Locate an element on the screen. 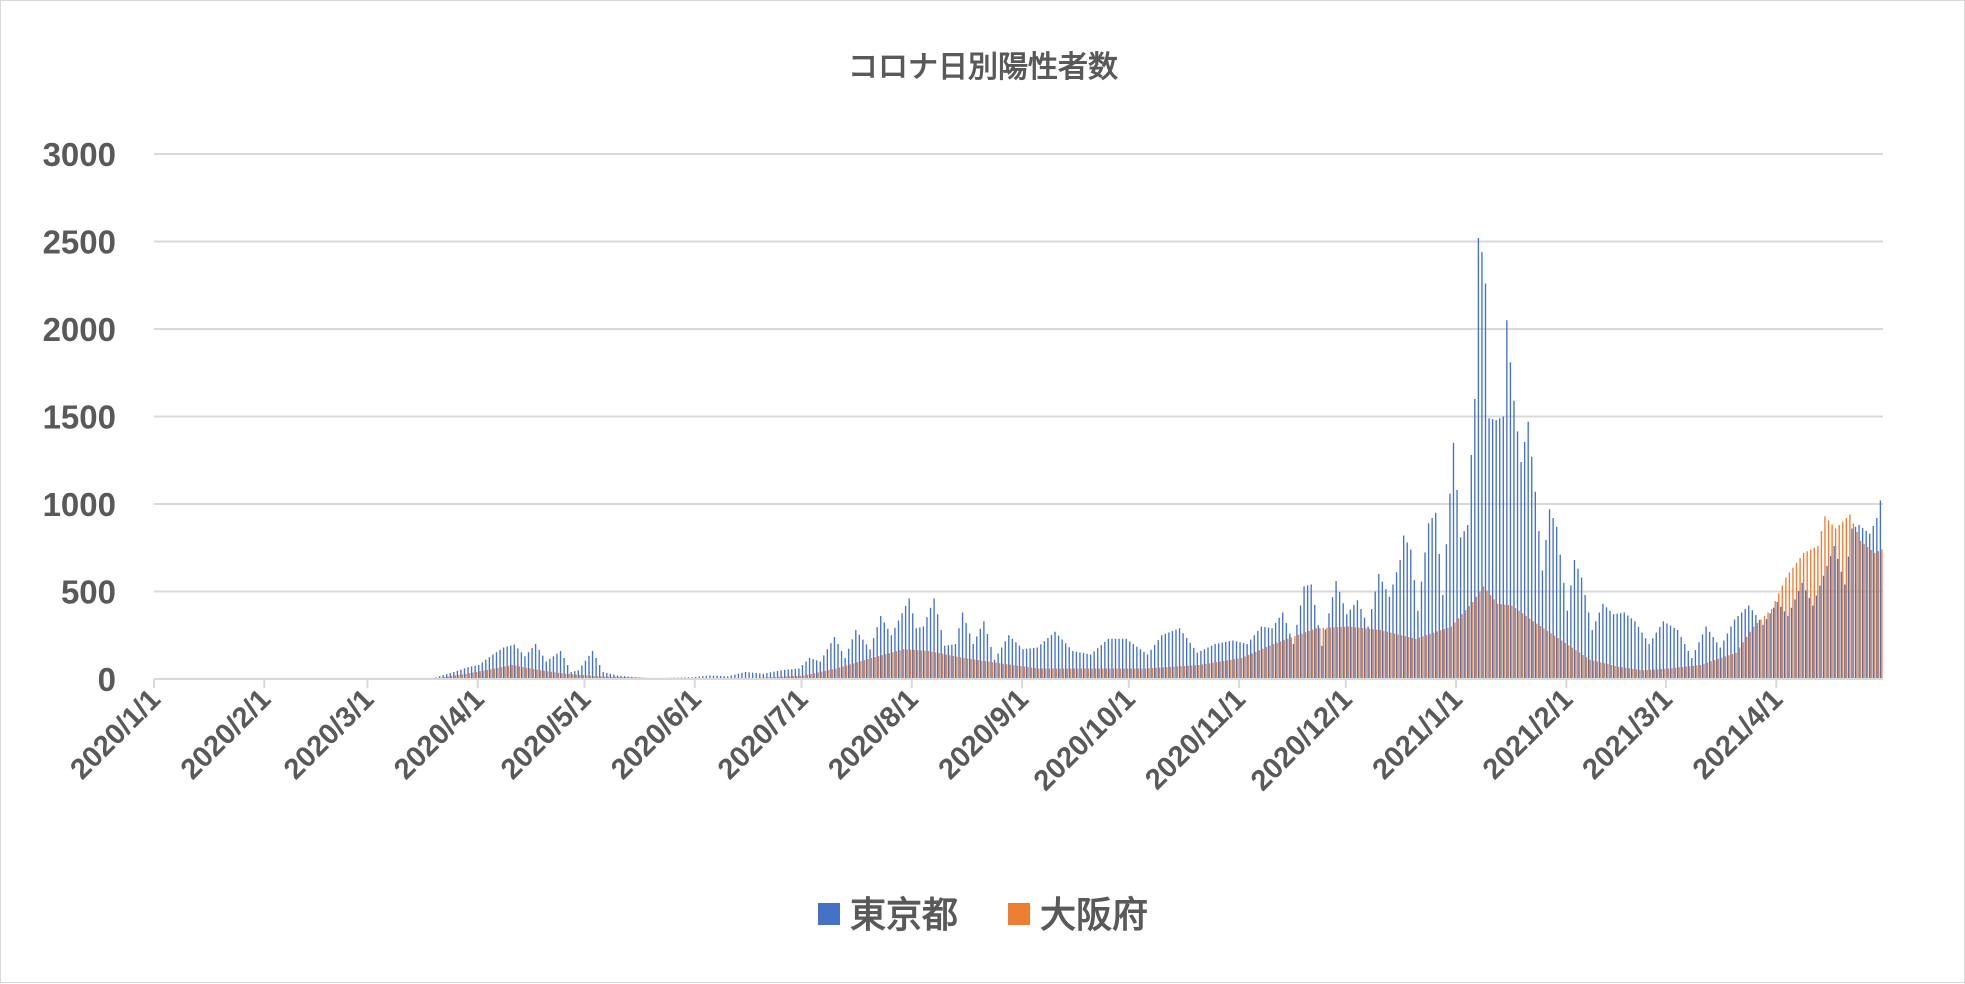  x-tick-label: 2020/3/1 is located at coordinates (329, 734).